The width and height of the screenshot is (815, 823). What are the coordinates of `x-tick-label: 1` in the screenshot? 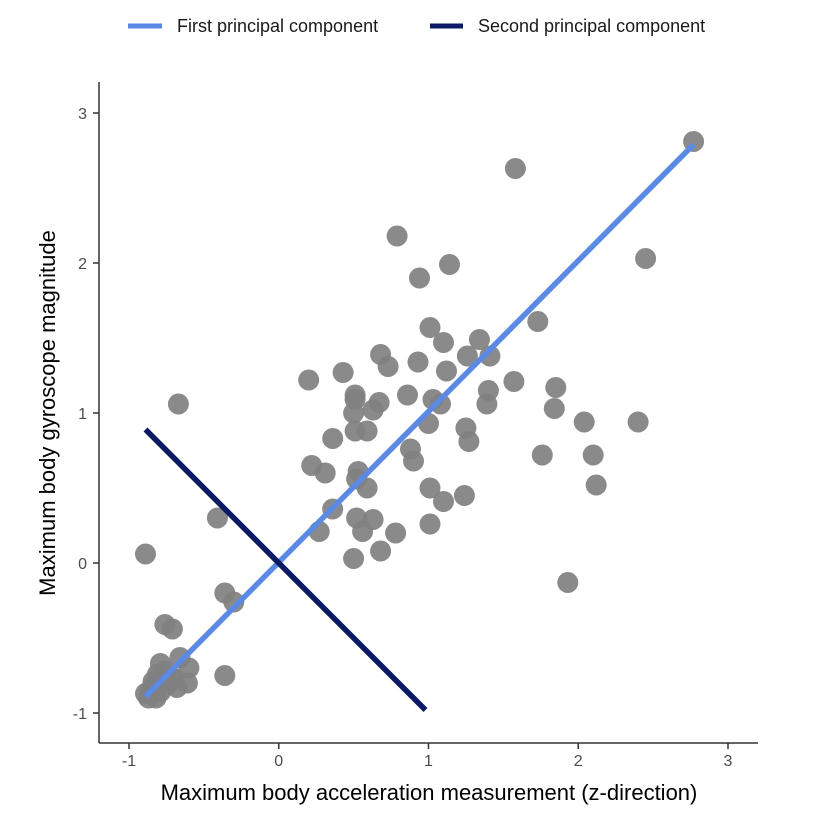 It's located at (428, 761).